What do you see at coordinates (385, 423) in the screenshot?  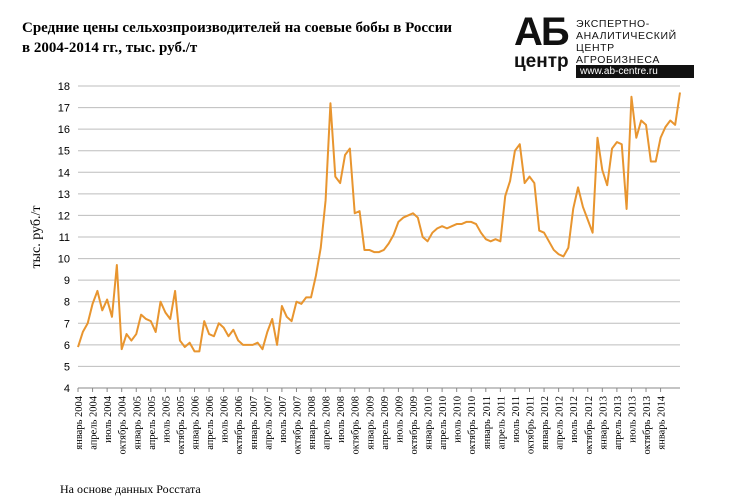 I see `x-tick-label: апрель 2009` at bounding box center [385, 423].